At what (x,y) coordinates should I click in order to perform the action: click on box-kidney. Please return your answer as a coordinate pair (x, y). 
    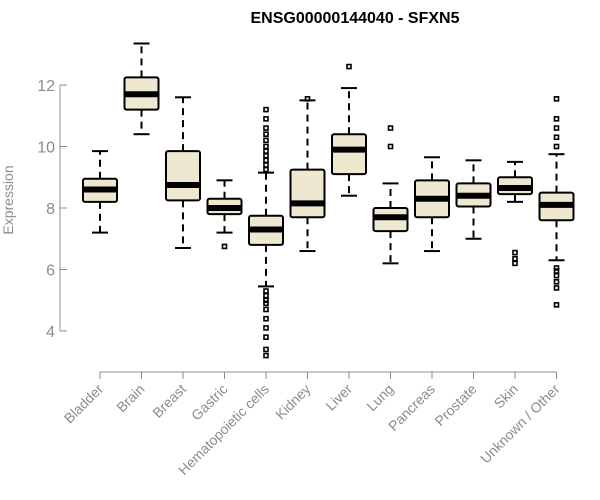
    Looking at the image, I should click on (307, 174).